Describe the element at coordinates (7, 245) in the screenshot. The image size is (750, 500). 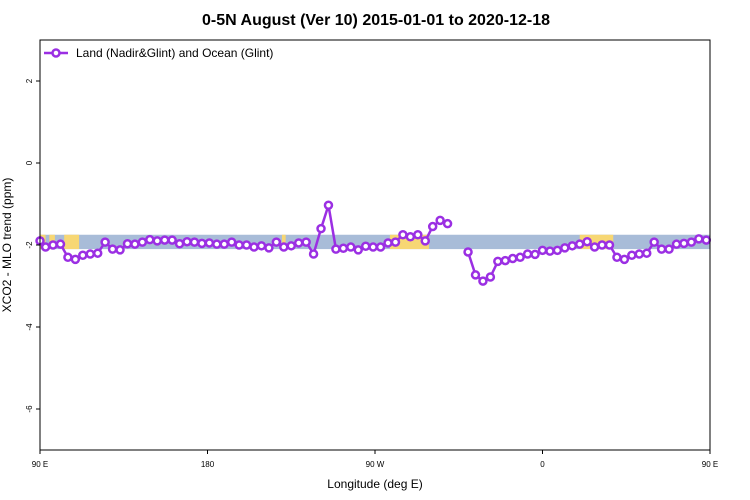
I see `y-axis-label: XCO2 - MLO trend (ppm)` at that location.